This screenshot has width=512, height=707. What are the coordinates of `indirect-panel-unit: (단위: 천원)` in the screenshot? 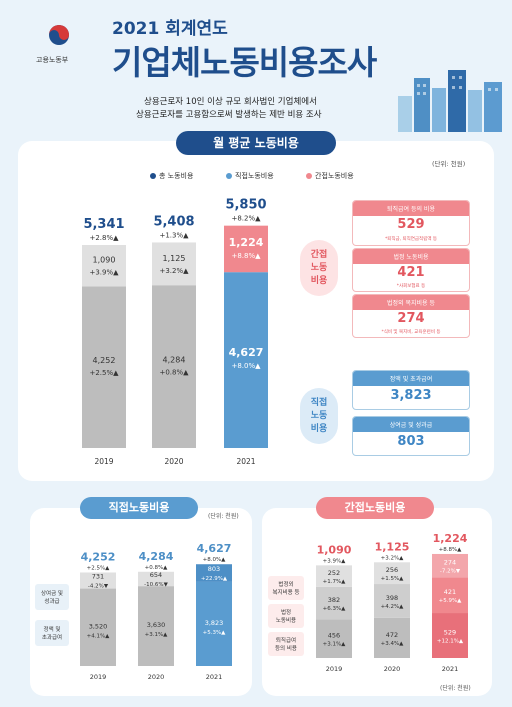 It's located at (455, 688).